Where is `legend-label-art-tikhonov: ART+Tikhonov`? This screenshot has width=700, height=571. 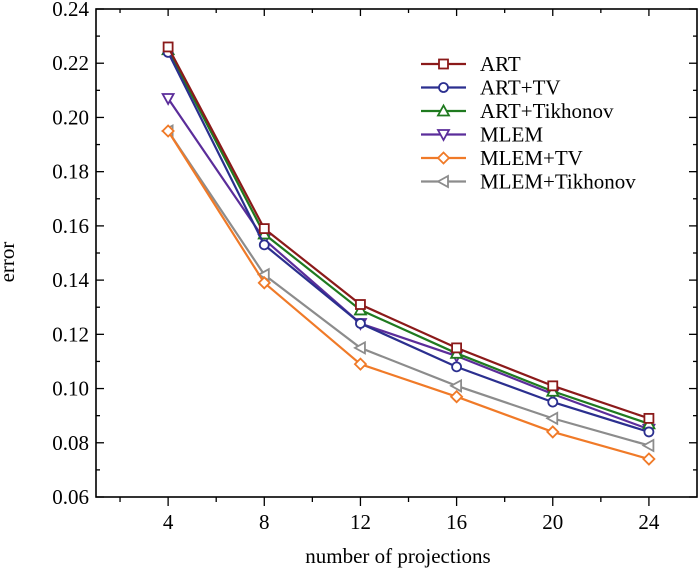
legend-label-art-tikhonov: ART+Tikhonov is located at coordinates (547, 111).